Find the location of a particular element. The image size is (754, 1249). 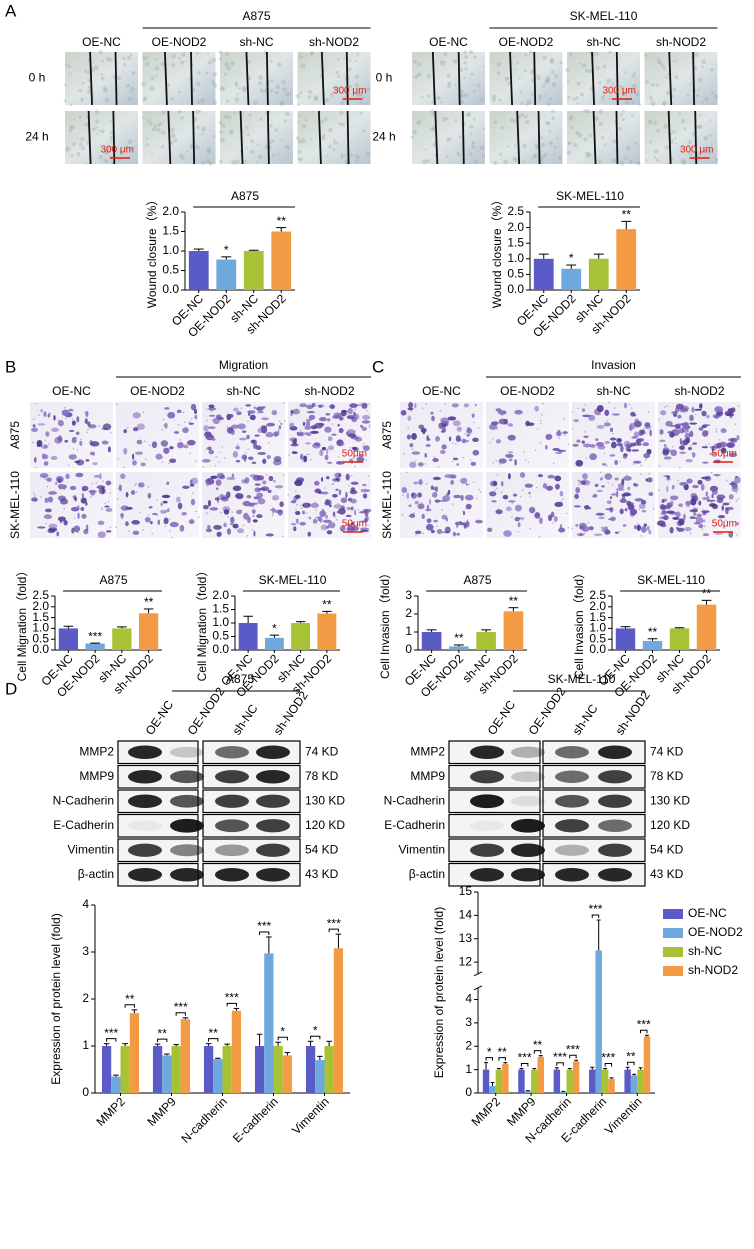

chart-title: SK-MEL-110 is located at coordinates (671, 580).